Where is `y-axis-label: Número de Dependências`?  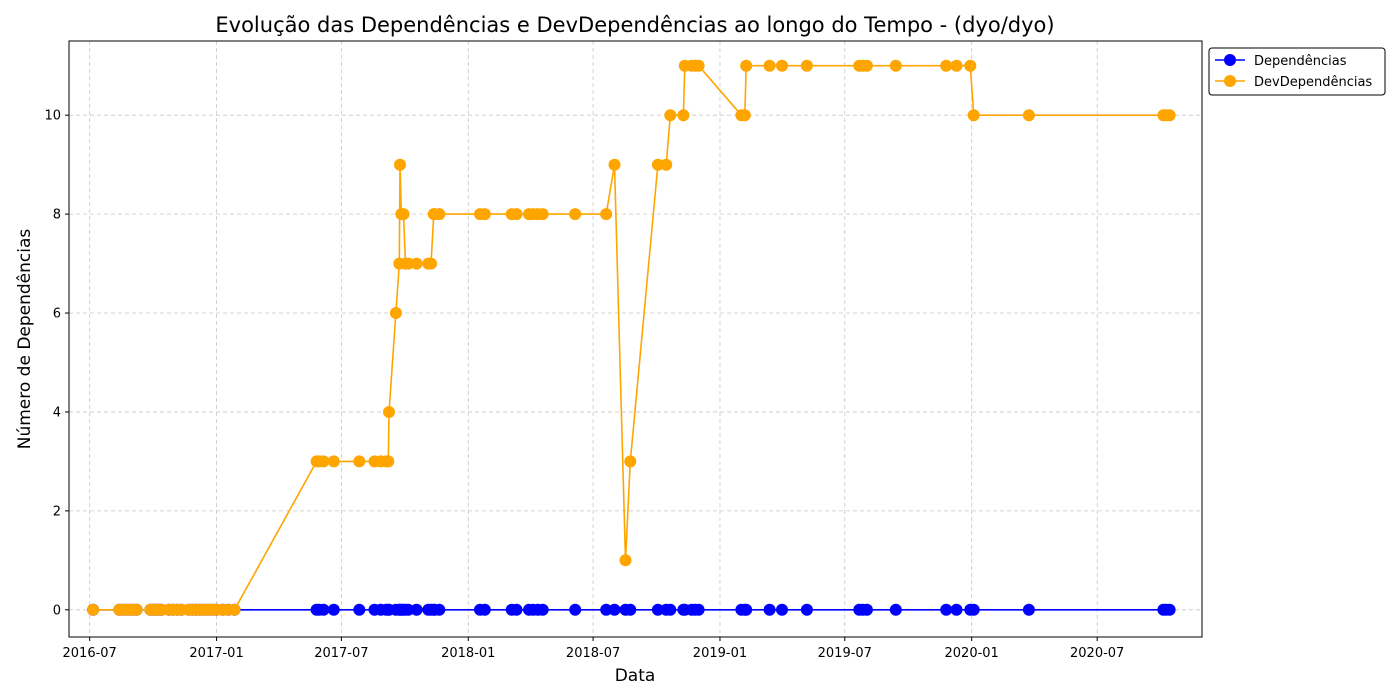 y-axis-label: Número de Dependências is located at coordinates (25, 339).